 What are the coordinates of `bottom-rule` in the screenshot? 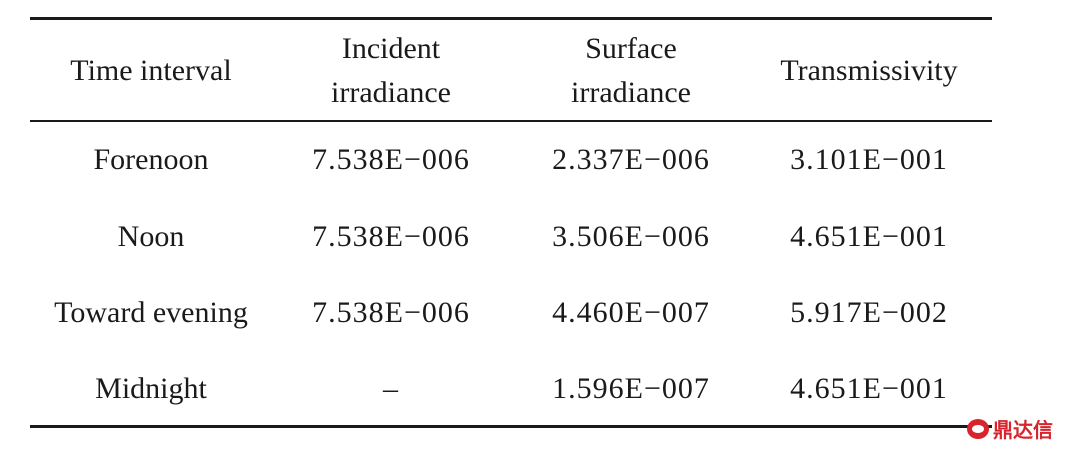 It's located at (511, 426).